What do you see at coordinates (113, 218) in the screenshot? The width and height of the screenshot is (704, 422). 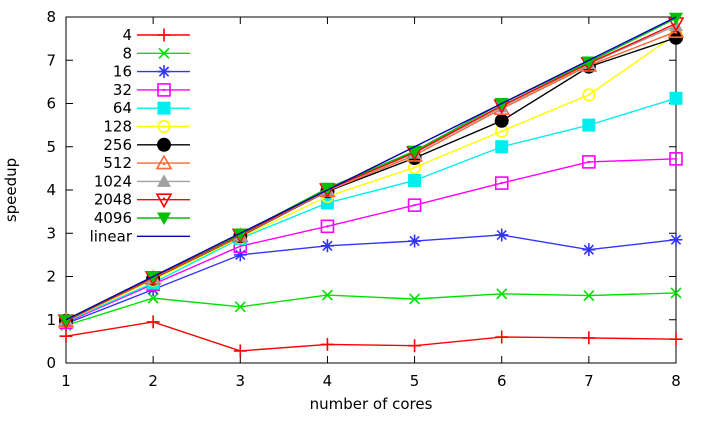 I see `legend-label-4096: 4096` at bounding box center [113, 218].